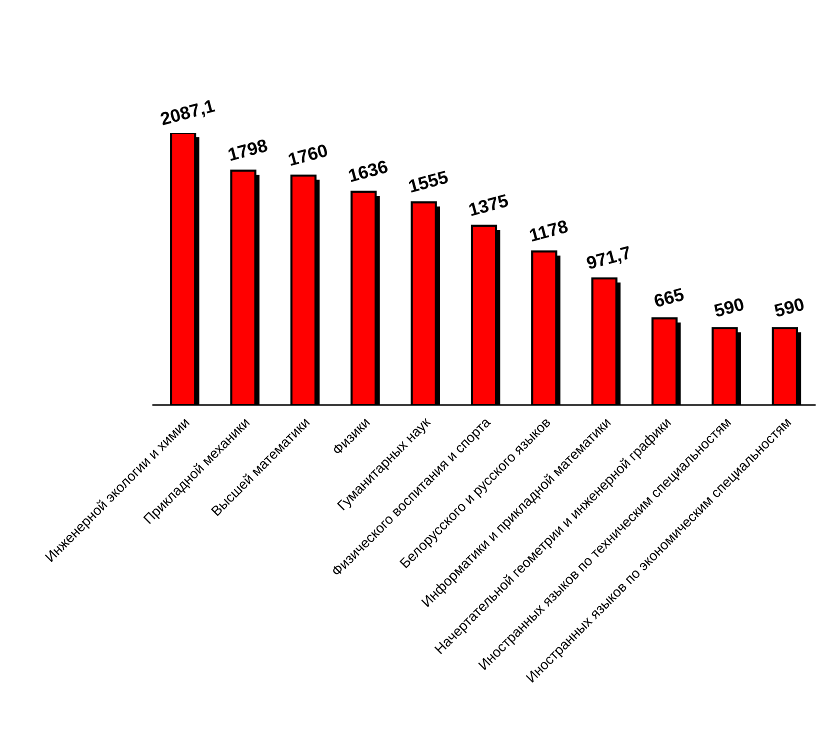 The height and width of the screenshot is (755, 822). Describe the element at coordinates (549, 231) in the screenshot. I see `data-label: 1178` at that location.